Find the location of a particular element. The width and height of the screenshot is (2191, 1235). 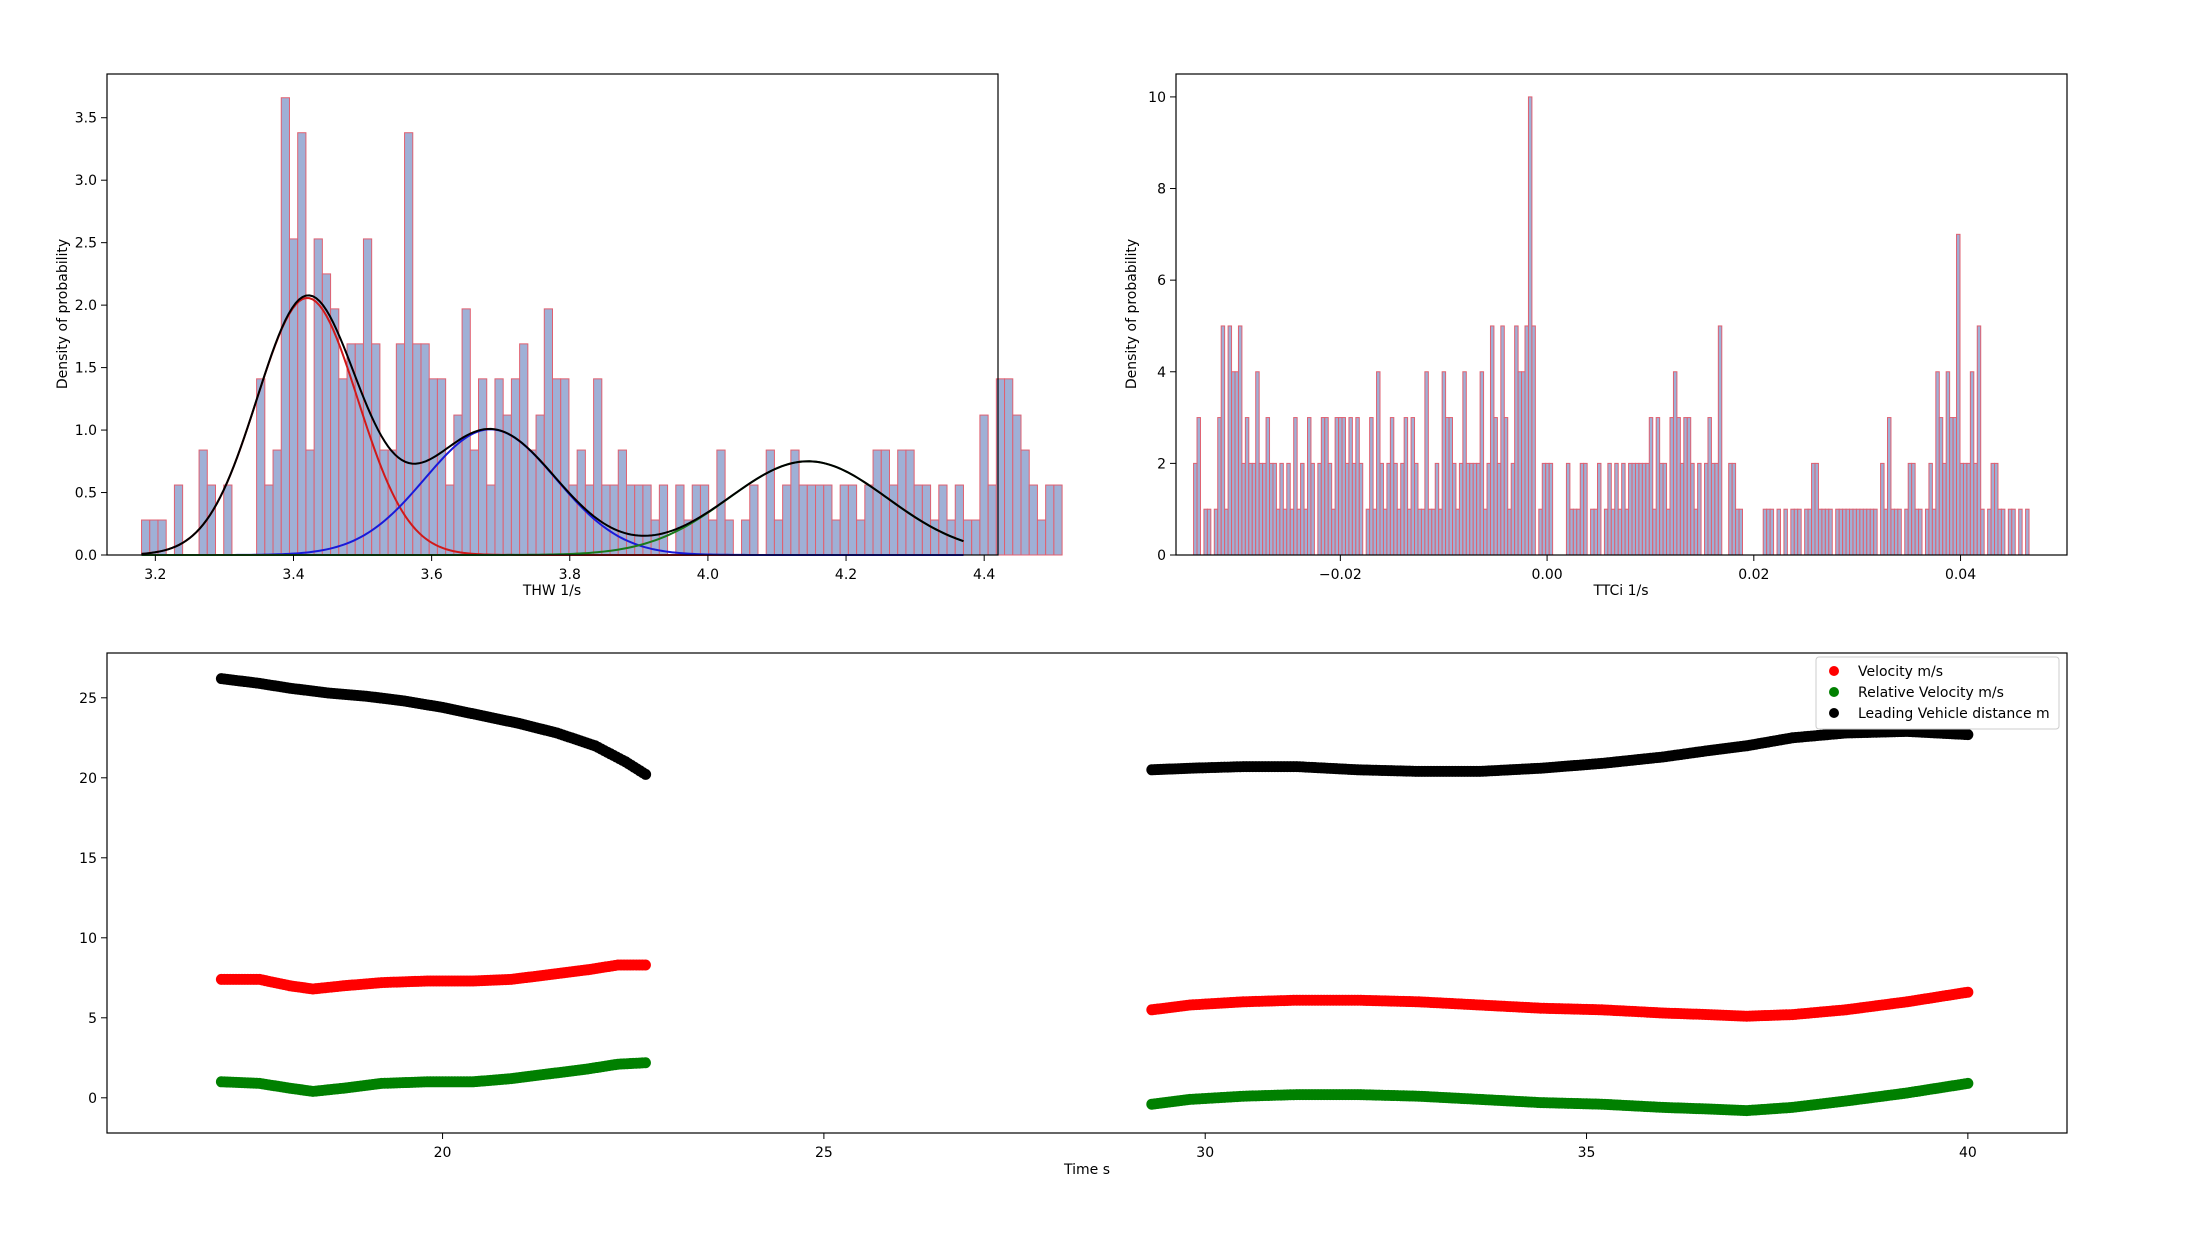

y-tick-label: 0.0 is located at coordinates (86, 556).